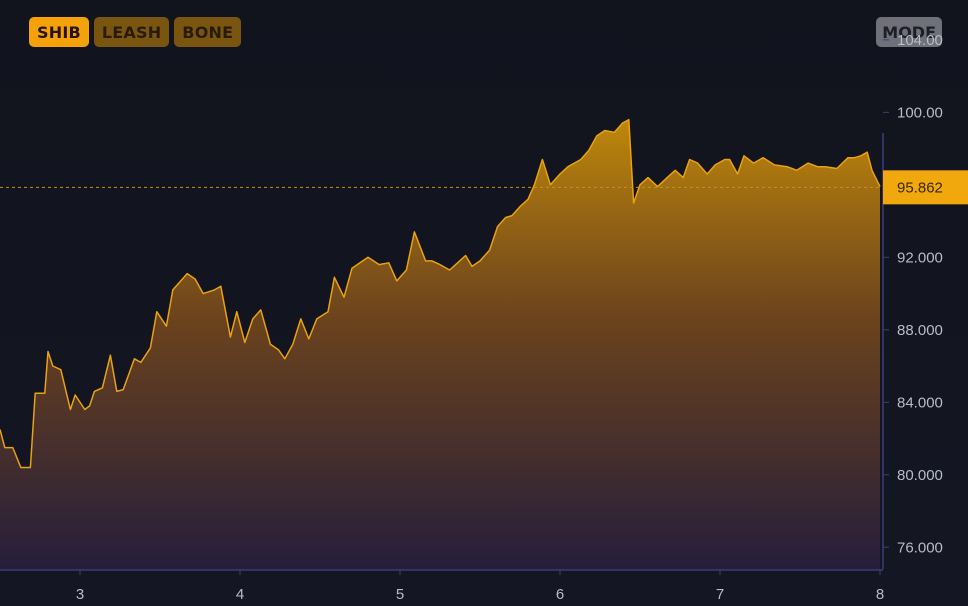 Image resolution: width=968 pixels, height=606 pixels. Describe the element at coordinates (208, 32) in the screenshot. I see `tab-bone: BONE` at that location.